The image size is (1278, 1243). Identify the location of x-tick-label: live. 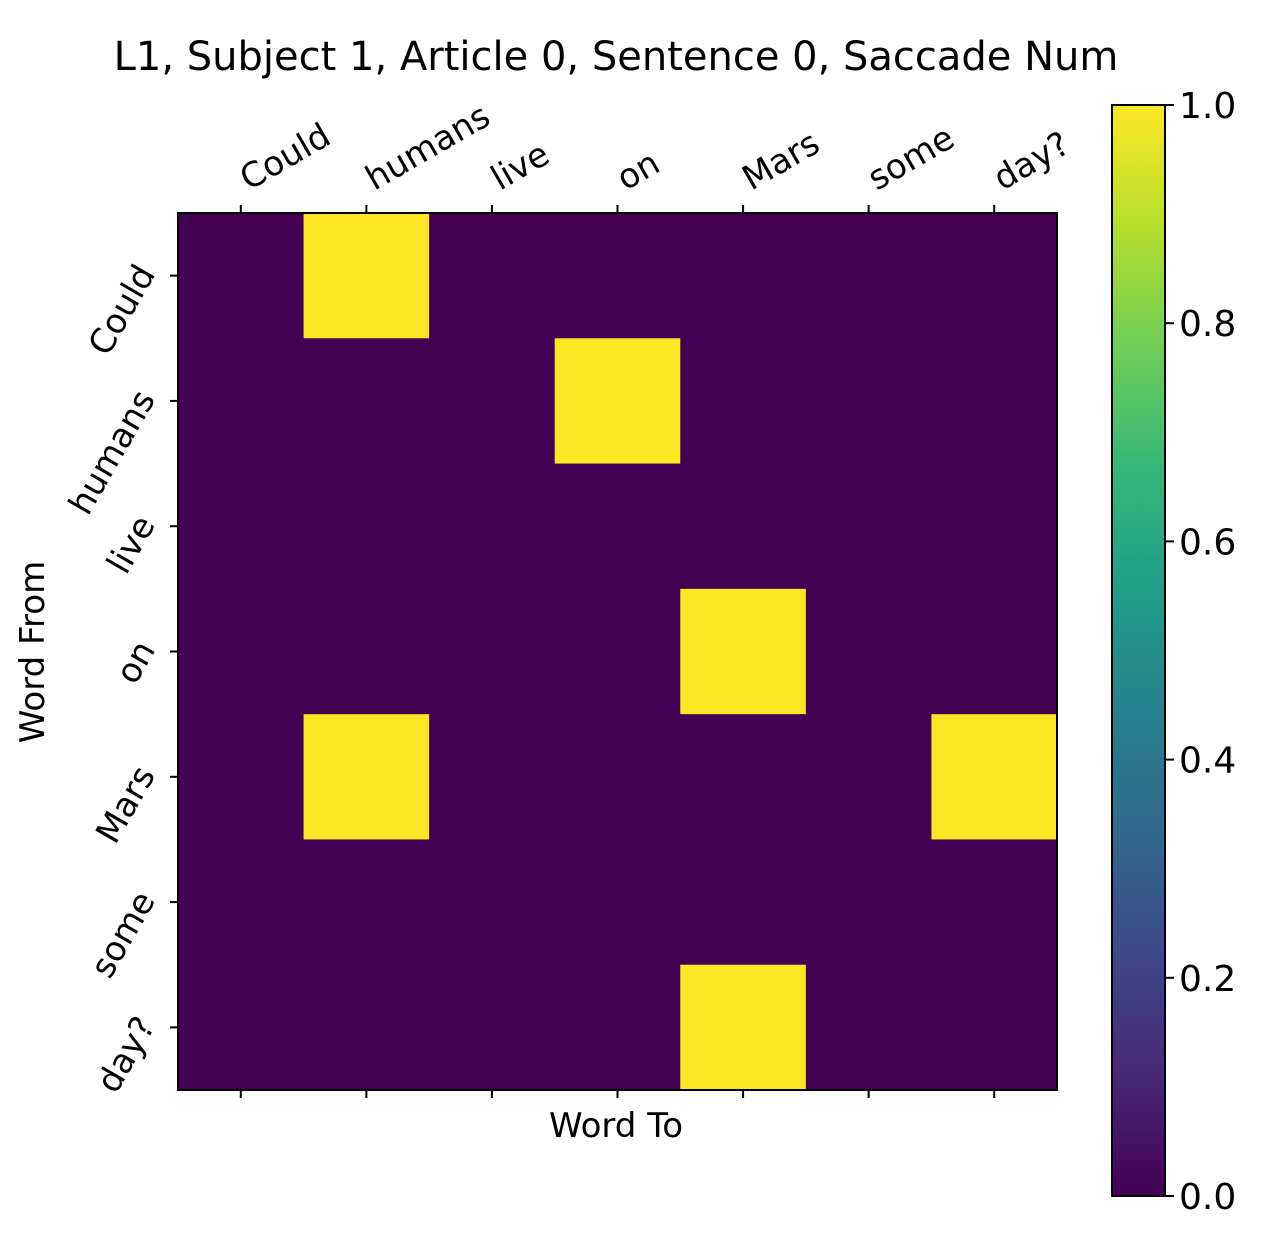
(520, 166).